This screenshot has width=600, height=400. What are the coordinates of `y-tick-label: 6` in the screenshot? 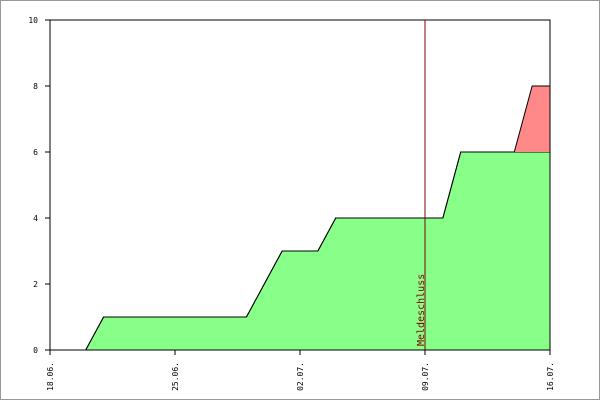 It's located at (35, 152).